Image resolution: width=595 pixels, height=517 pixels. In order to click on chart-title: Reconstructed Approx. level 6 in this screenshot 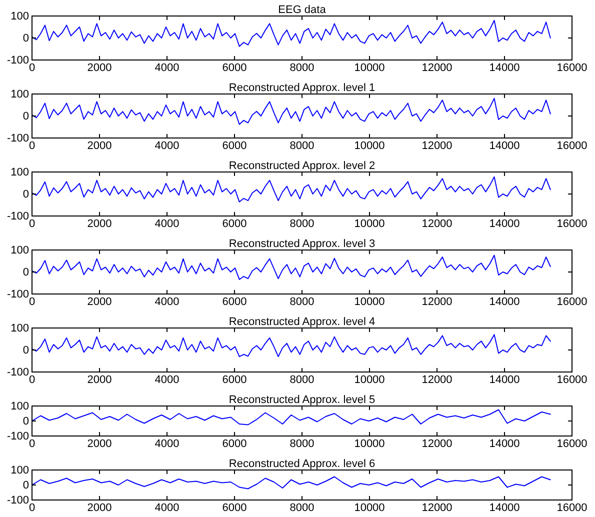, I will do `click(302, 464)`.